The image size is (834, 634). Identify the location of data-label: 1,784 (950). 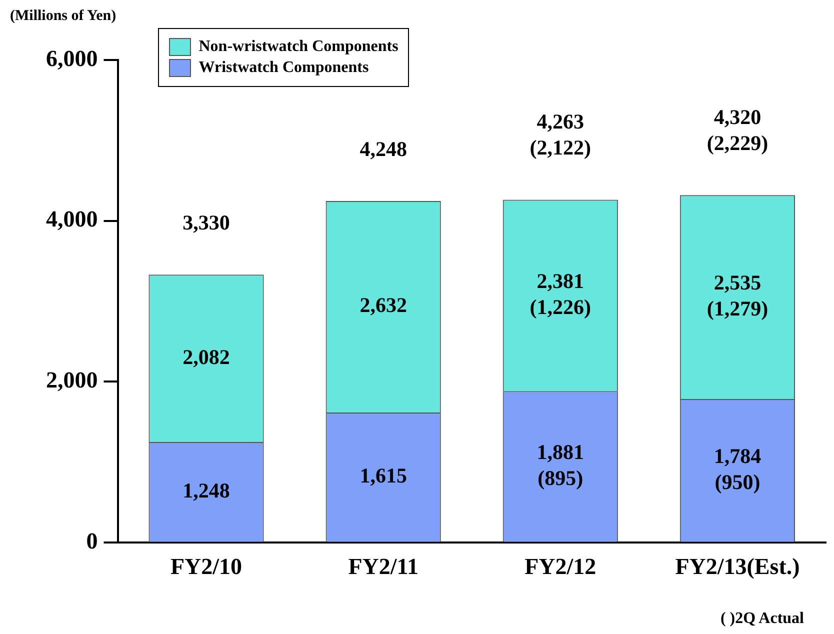
(738, 469).